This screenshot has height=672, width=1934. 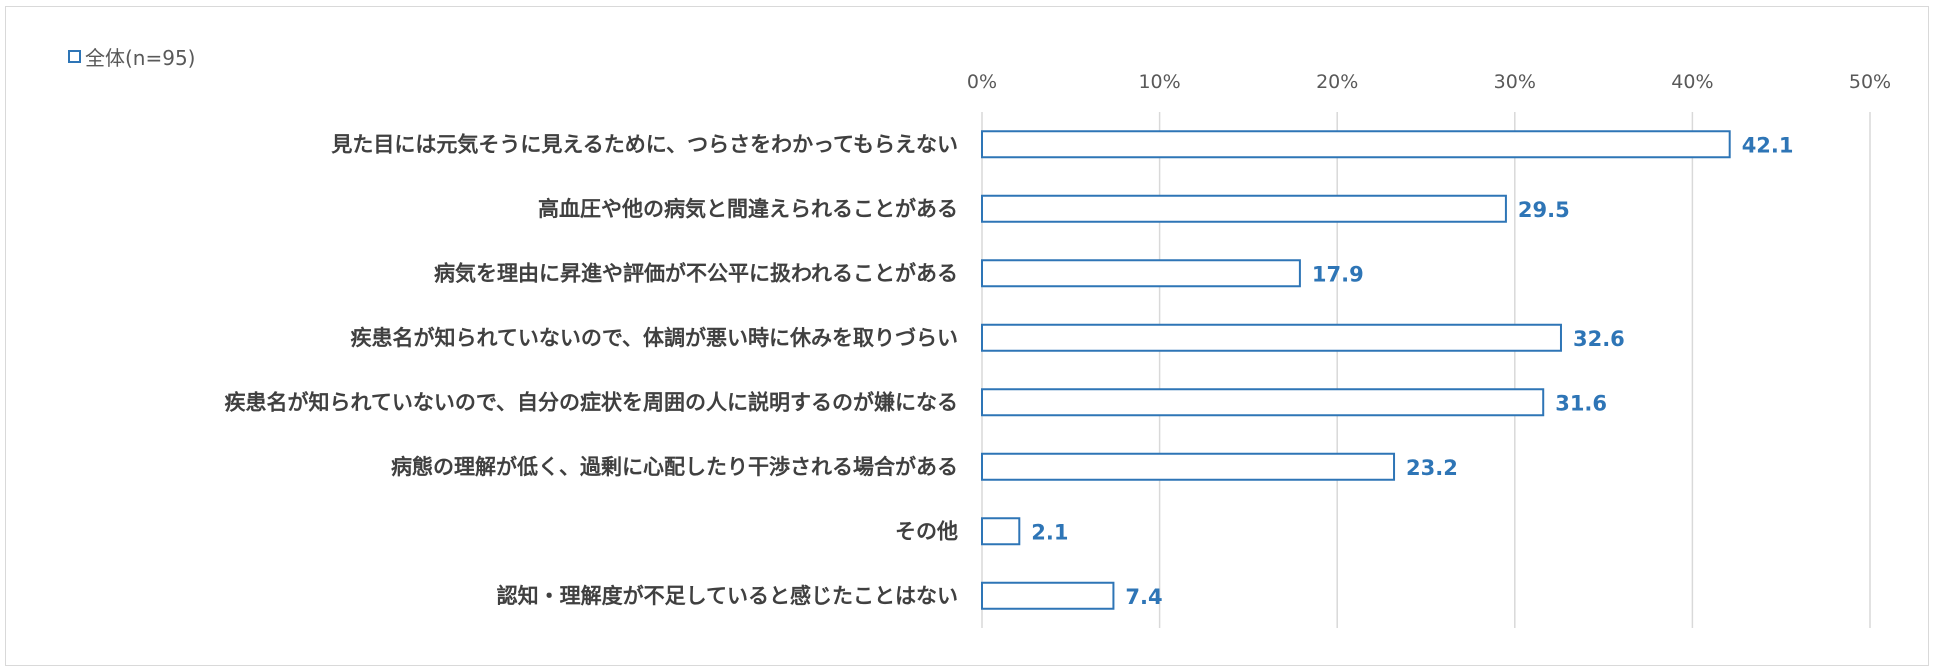 I want to click on category-label: 病態の理解が低く、過剰に心配したり干渉される場合がある, so click(x=674, y=467).